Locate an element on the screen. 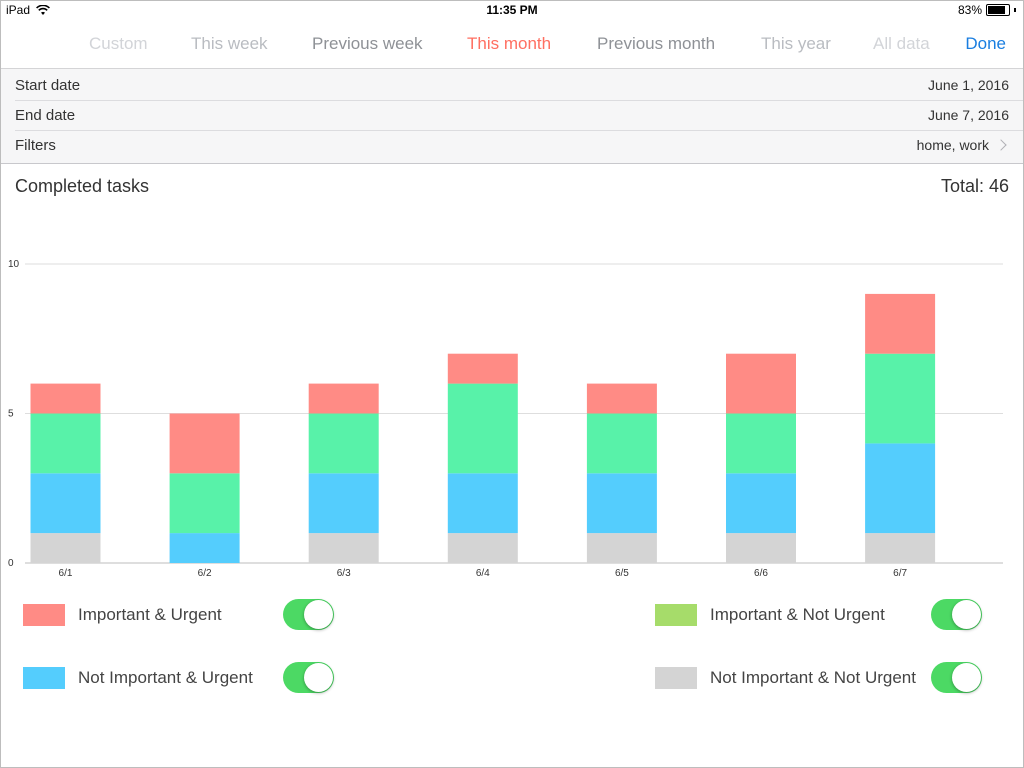 Image resolution: width=1024 pixels, height=768 pixels. legend-item-not-important-urgent: Not Important & Urgent is located at coordinates (183, 679).